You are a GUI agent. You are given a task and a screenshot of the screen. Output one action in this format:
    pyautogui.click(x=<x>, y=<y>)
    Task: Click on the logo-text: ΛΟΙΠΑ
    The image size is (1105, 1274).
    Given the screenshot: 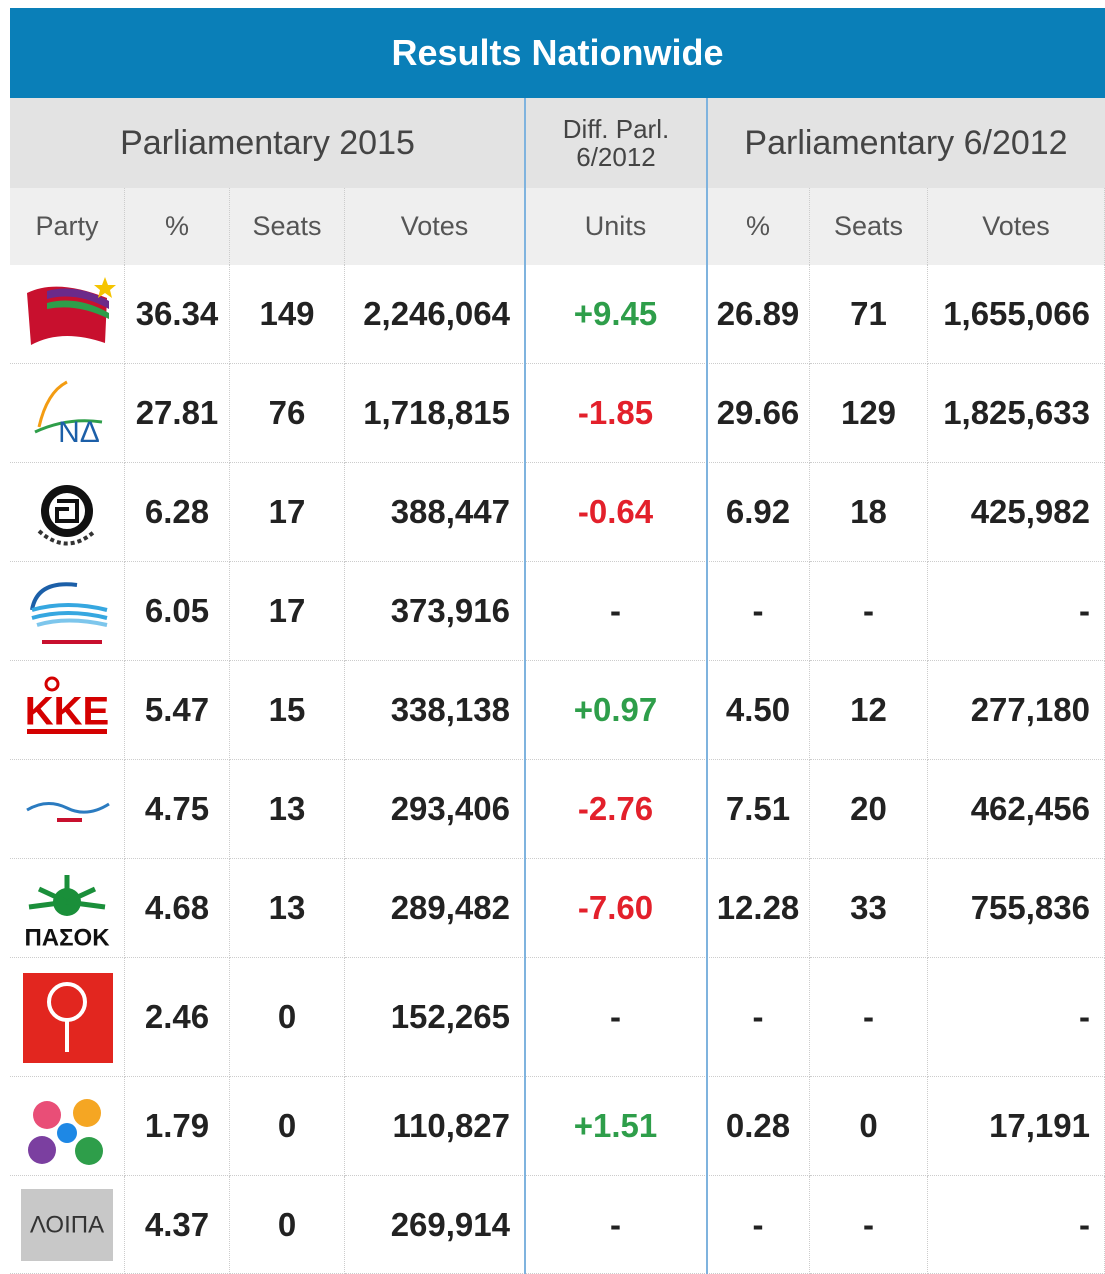 What is the action you would take?
    pyautogui.click(x=67, y=1224)
    